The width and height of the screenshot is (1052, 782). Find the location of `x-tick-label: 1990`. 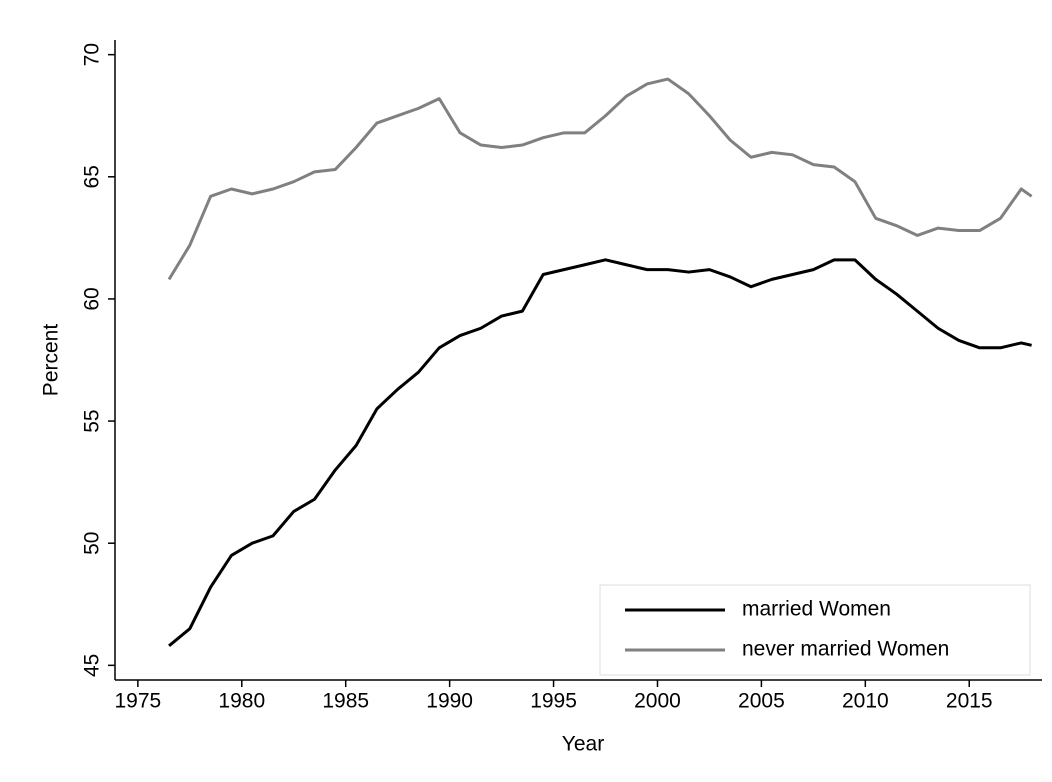

x-tick-label: 1990 is located at coordinates (449, 701).